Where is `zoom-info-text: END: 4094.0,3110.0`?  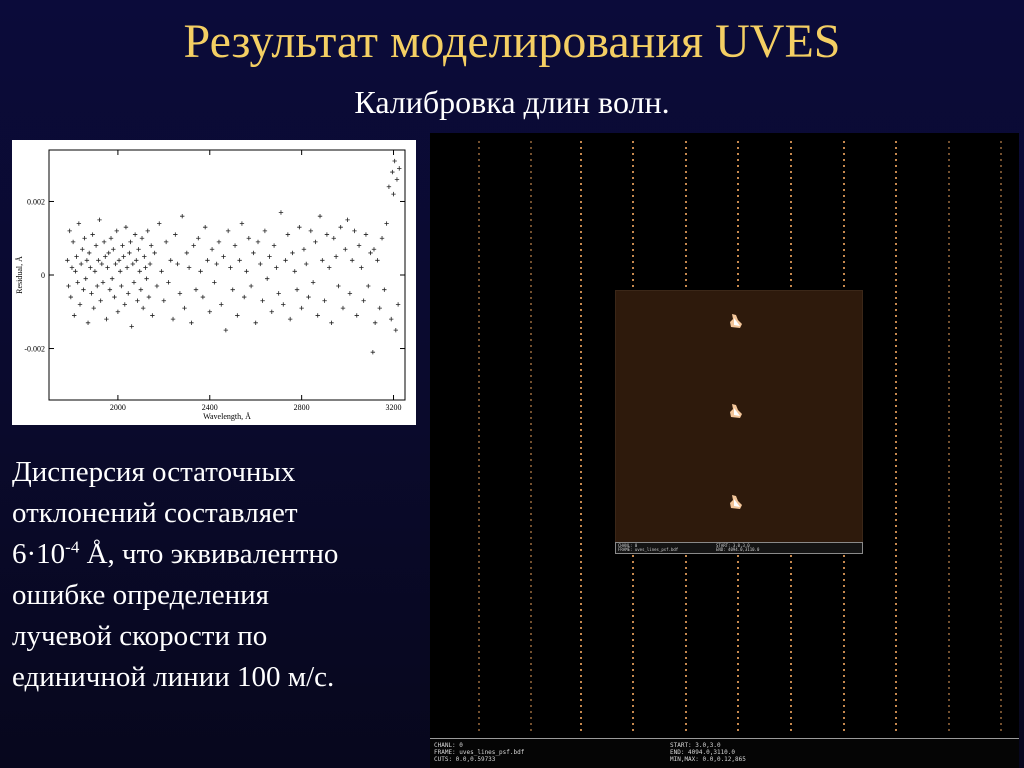
zoom-info-text: END: 4094.0,3110.0 is located at coordinates (738, 549).